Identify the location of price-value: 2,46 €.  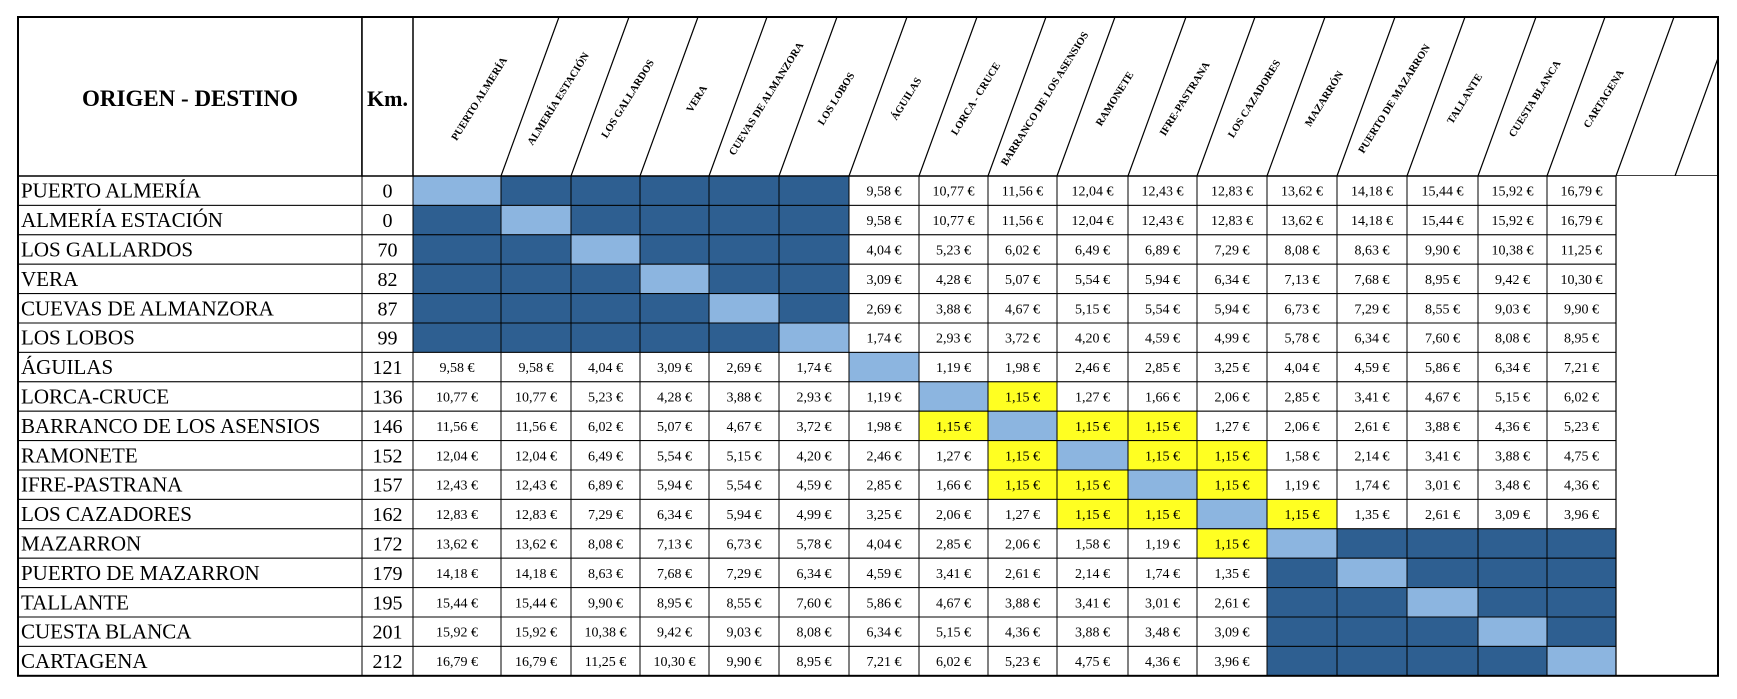
(1092, 368).